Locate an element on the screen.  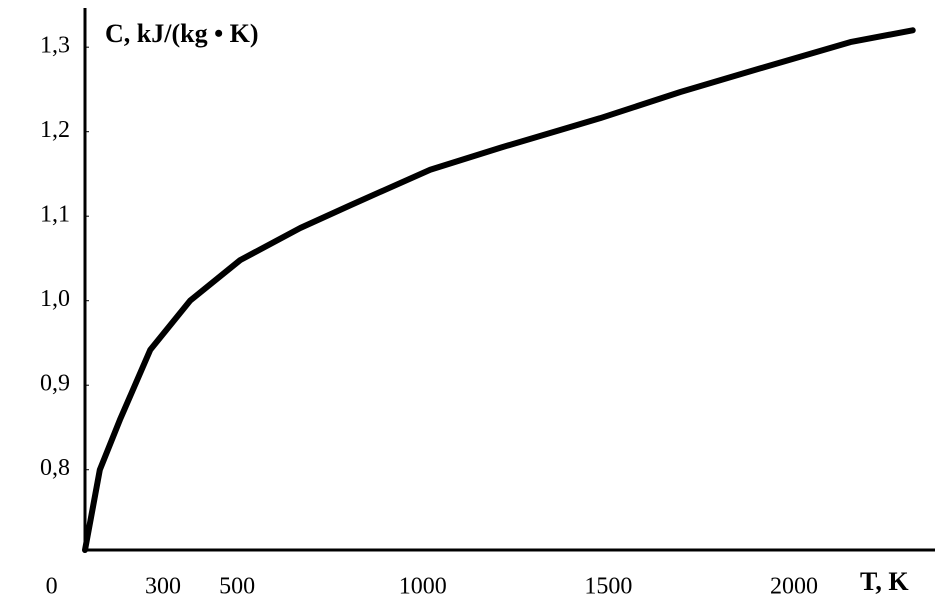
x-tick-label: 0 is located at coordinates (52, 587).